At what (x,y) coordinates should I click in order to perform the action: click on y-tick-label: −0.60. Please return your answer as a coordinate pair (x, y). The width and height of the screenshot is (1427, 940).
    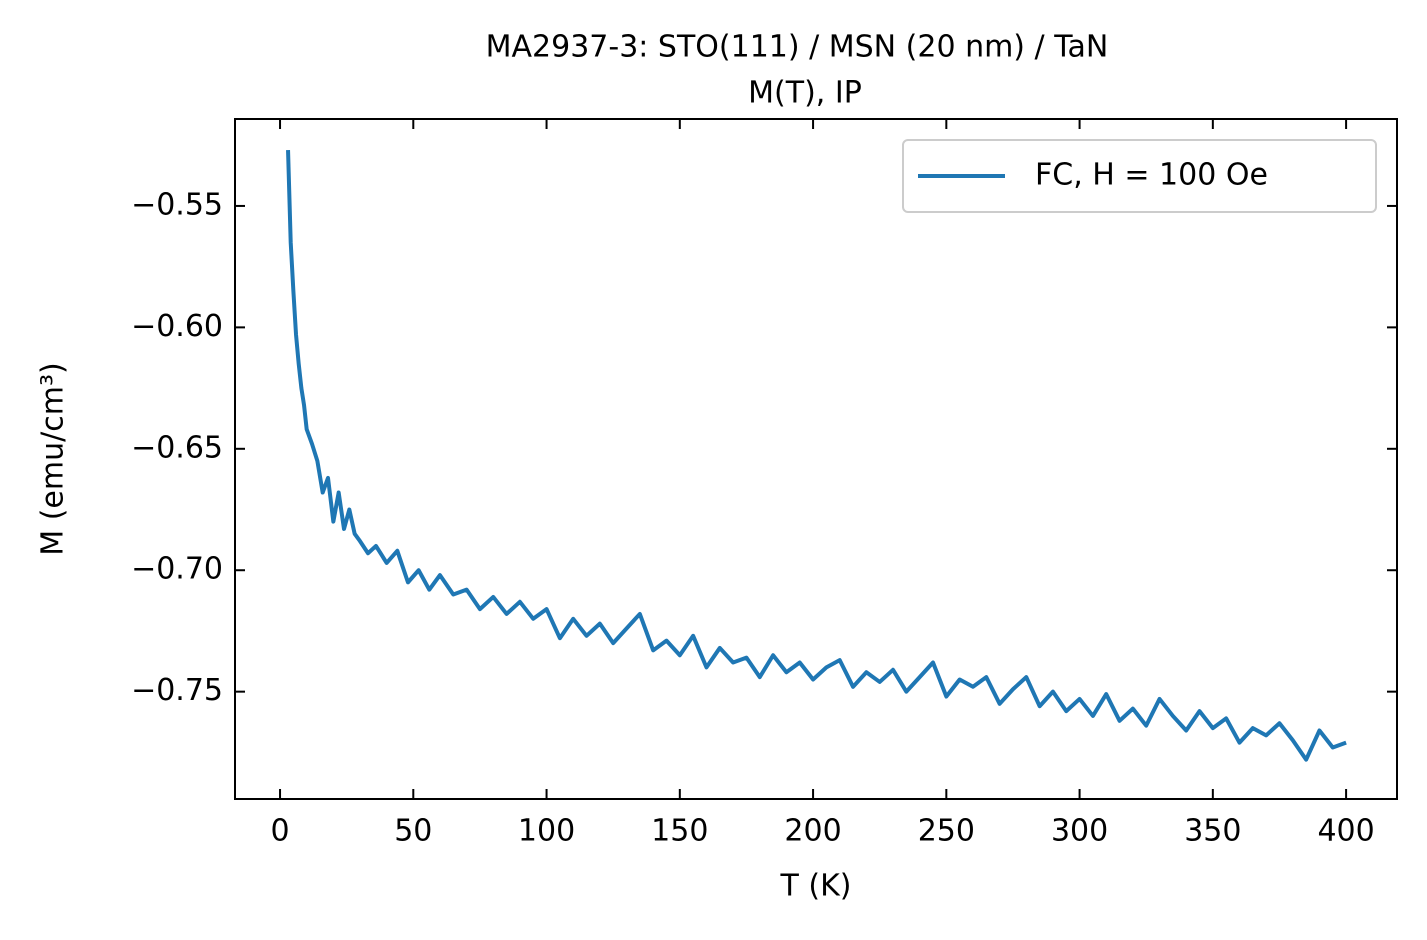
    Looking at the image, I should click on (177, 326).